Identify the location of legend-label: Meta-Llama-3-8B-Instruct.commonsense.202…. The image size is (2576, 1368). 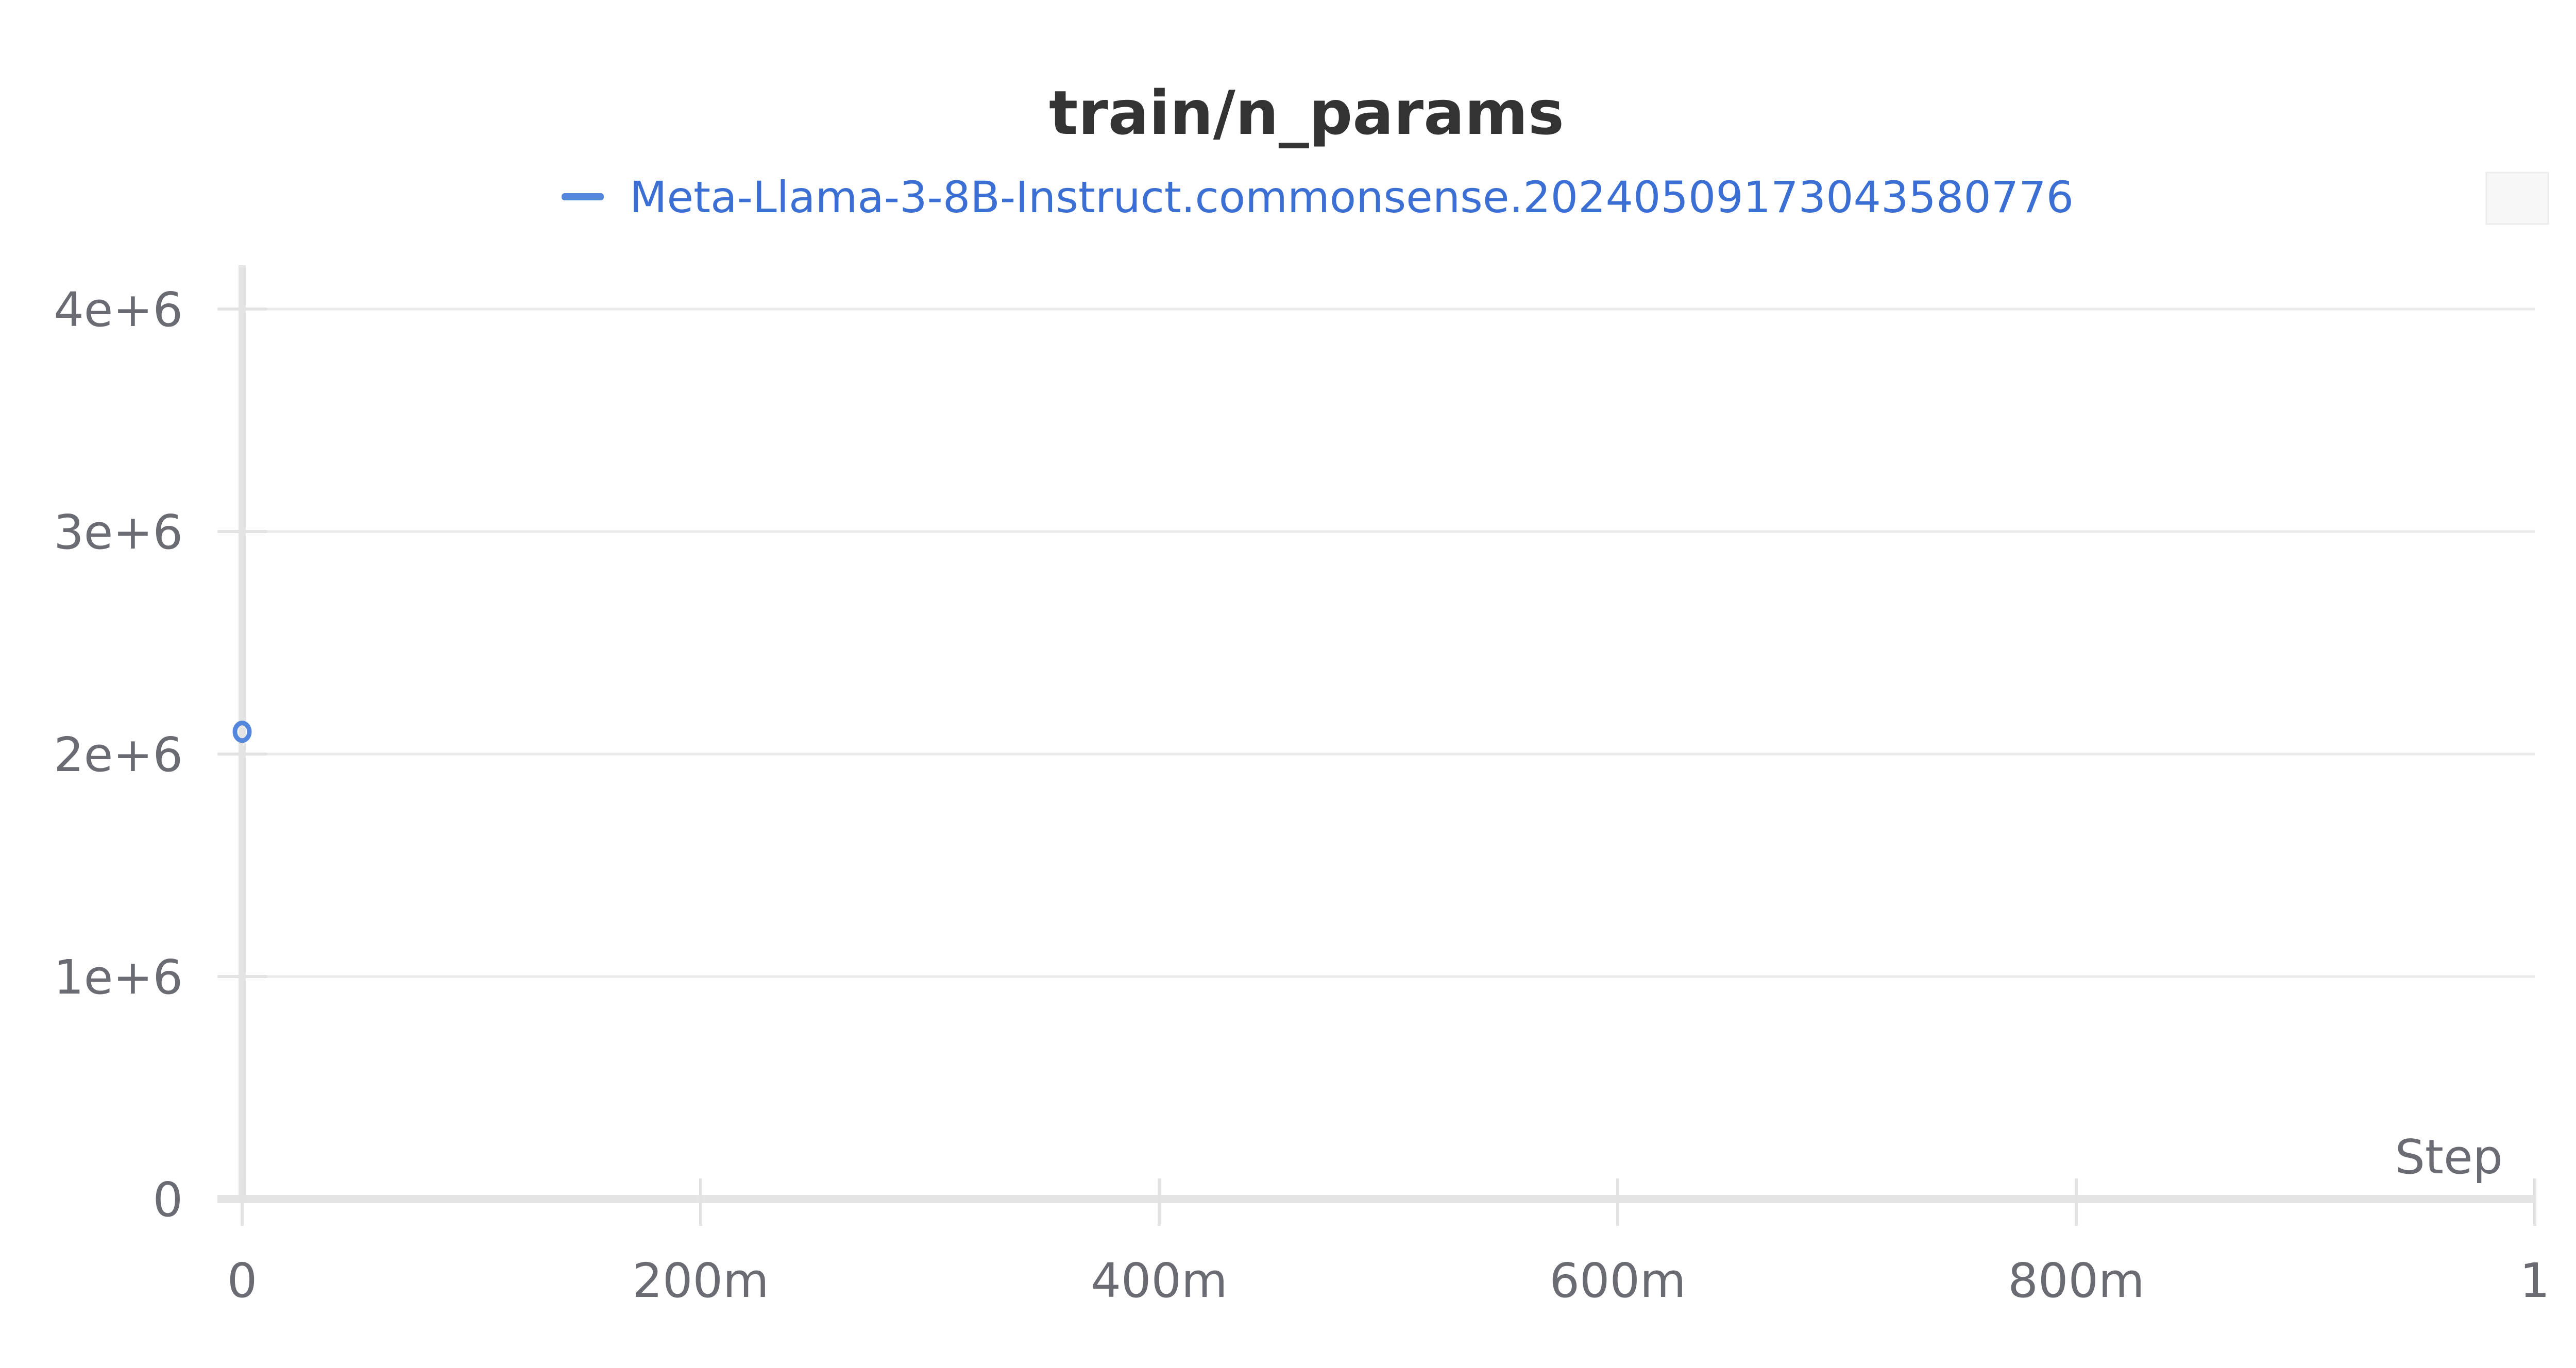
(1352, 197).